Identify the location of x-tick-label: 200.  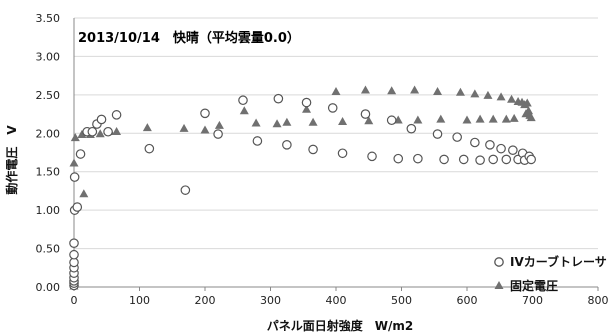
(205, 300).